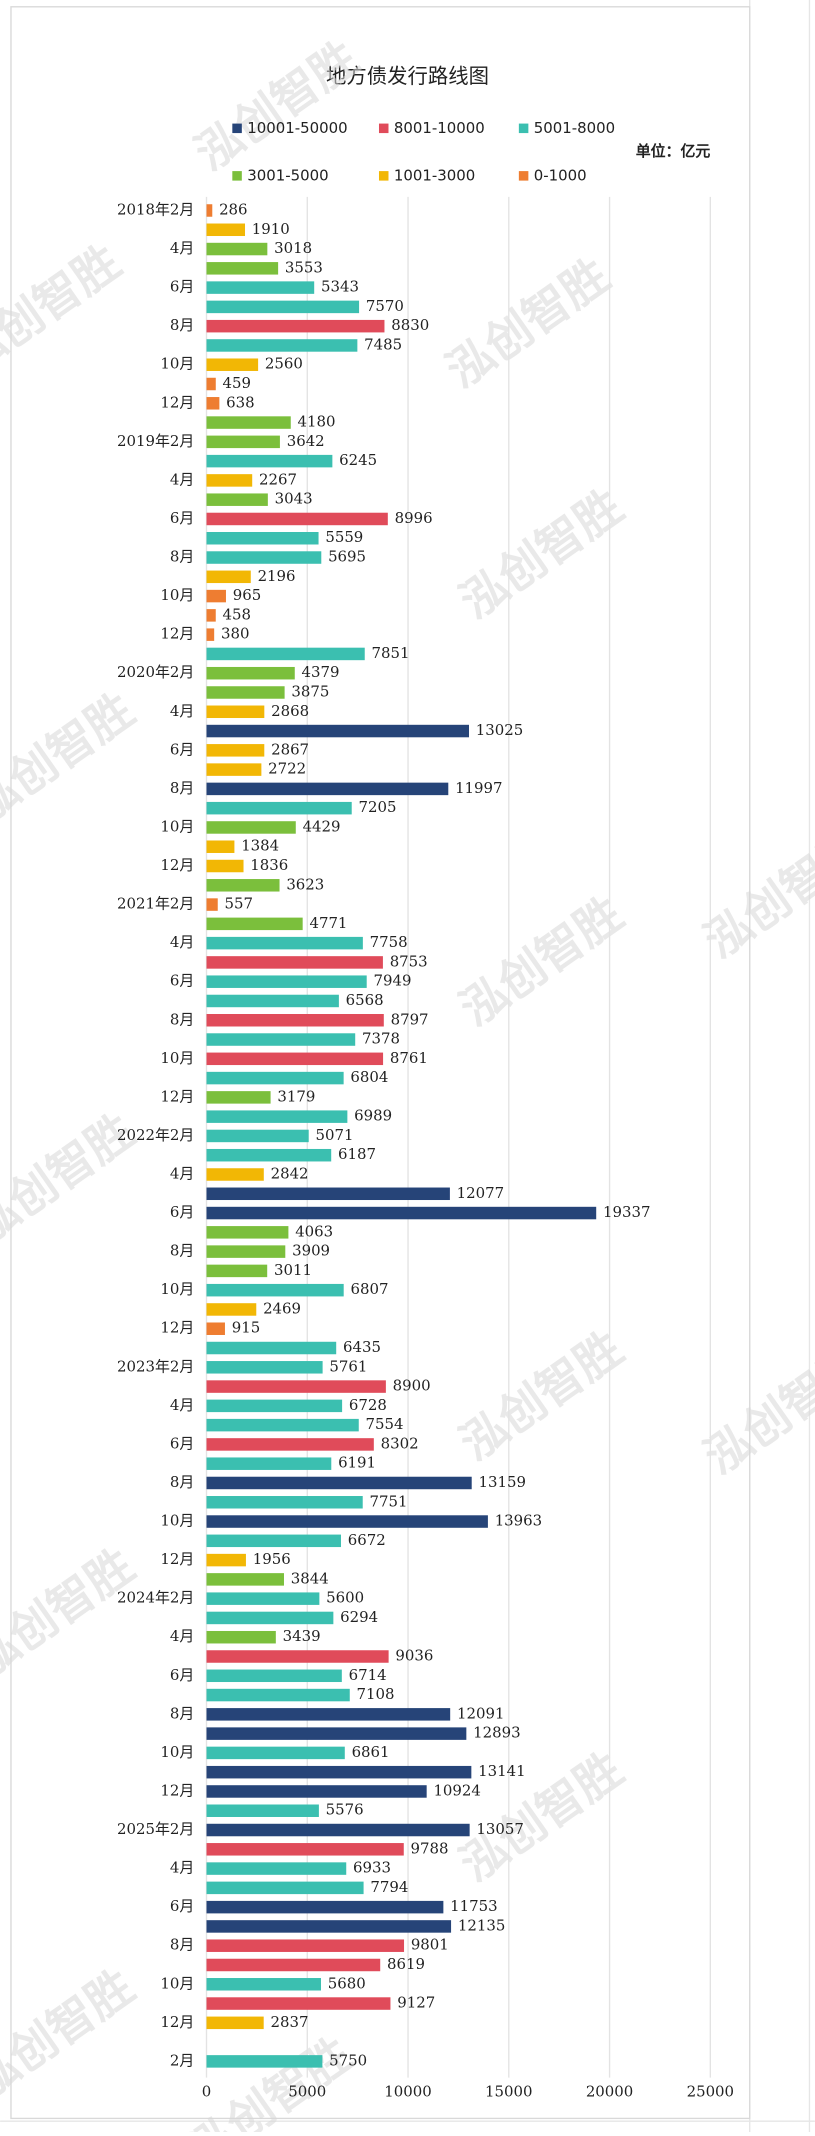 Image resolution: width=815 pixels, height=2136 pixels. Describe the element at coordinates (407, 2092) in the screenshot. I see `x-tick-label: 10000` at that location.